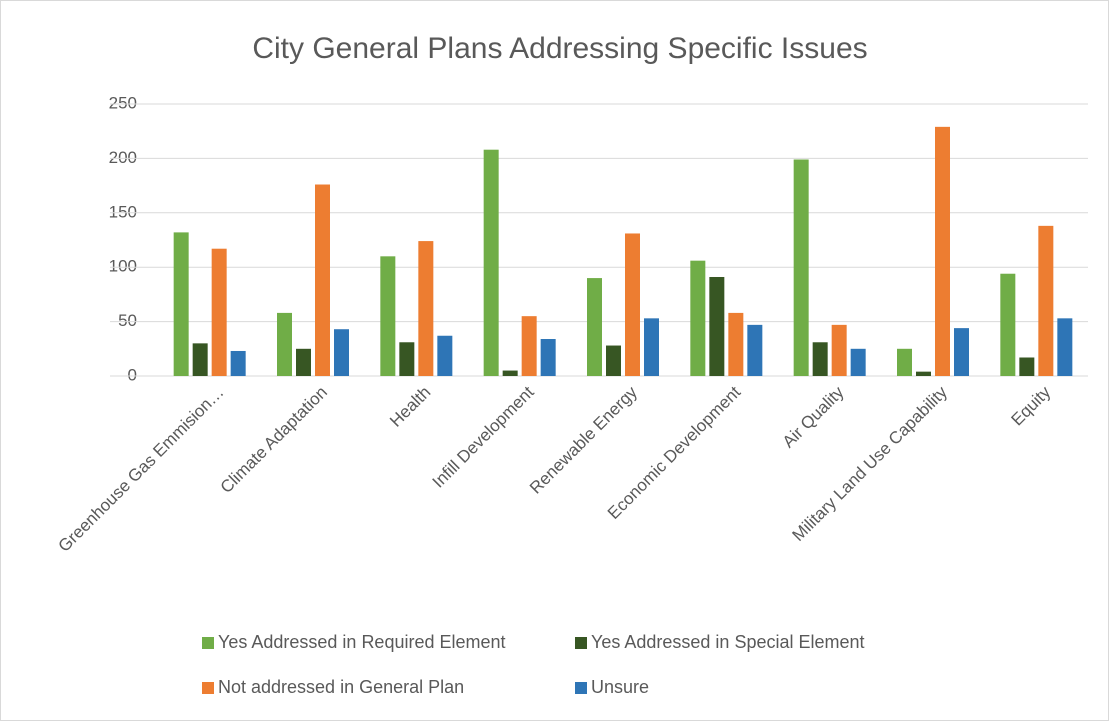 The height and width of the screenshot is (721, 1109). I want to click on y-tick-label: 150, so click(123, 211).